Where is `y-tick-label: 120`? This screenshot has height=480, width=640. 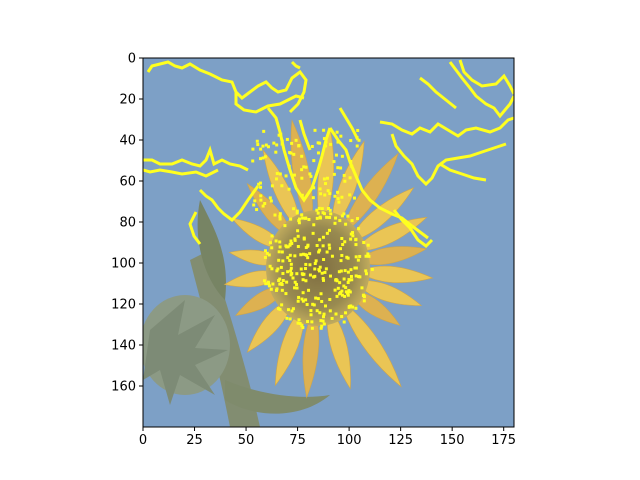 y-tick-label: 120 is located at coordinates (123, 305).